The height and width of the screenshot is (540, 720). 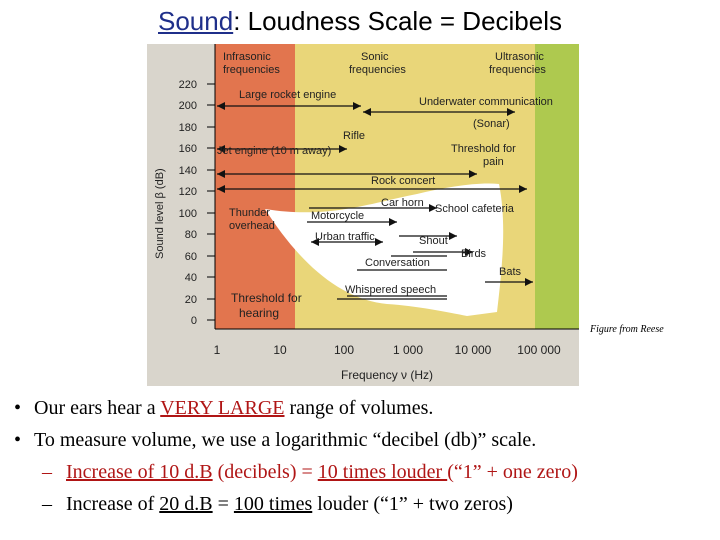 I want to click on text-run: (decibels) =, so click(x=265, y=472).